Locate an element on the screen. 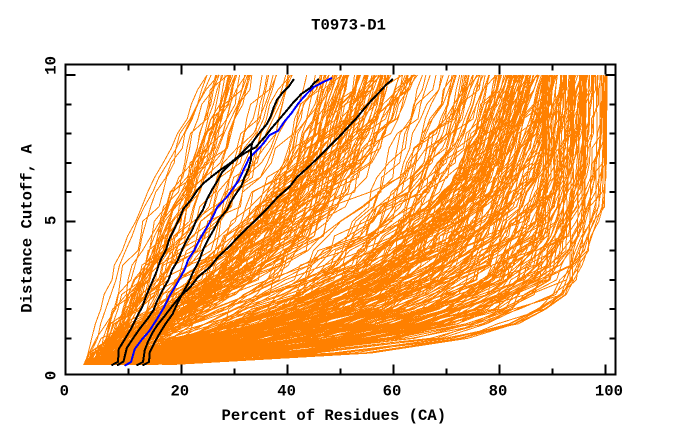 The image size is (680, 440). svg-text: 100 is located at coordinates (609, 392).